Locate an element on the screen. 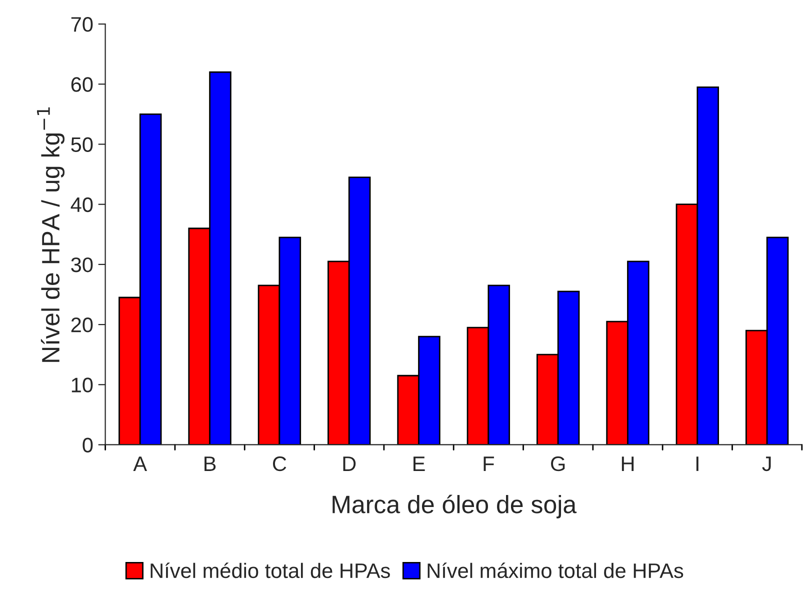 The image size is (810, 601). x-tick-label: J is located at coordinates (766, 464).